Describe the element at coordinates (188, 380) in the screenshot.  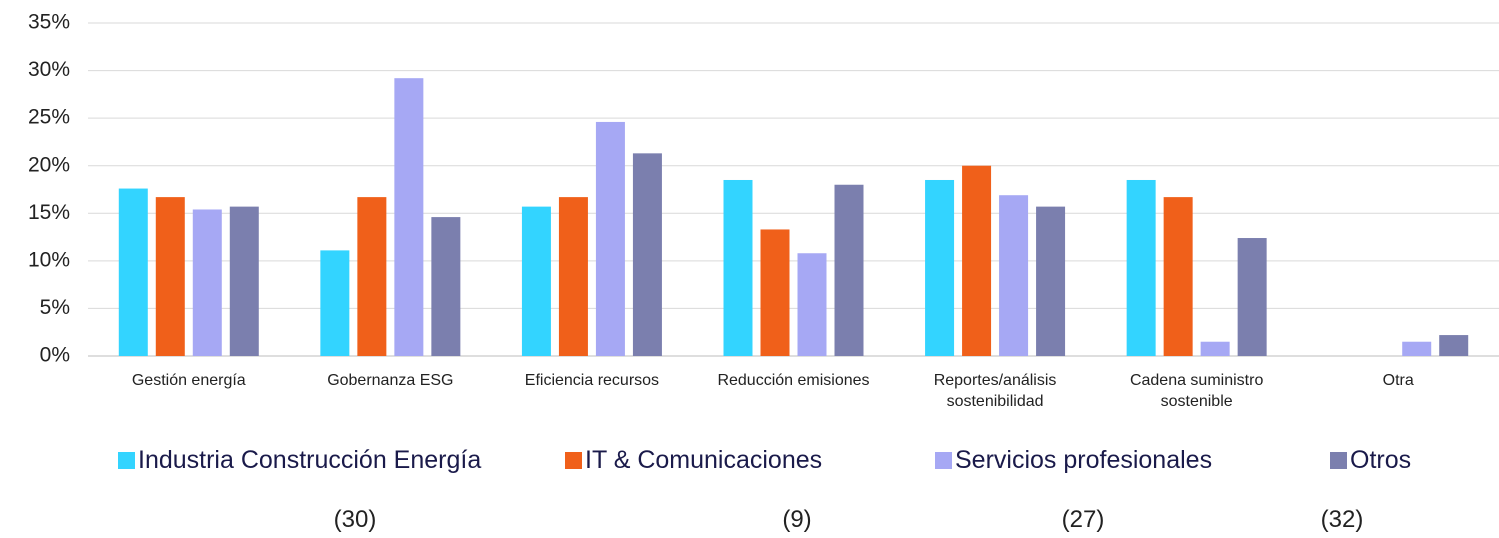
I see `x-tick-label: Gestión energía` at that location.